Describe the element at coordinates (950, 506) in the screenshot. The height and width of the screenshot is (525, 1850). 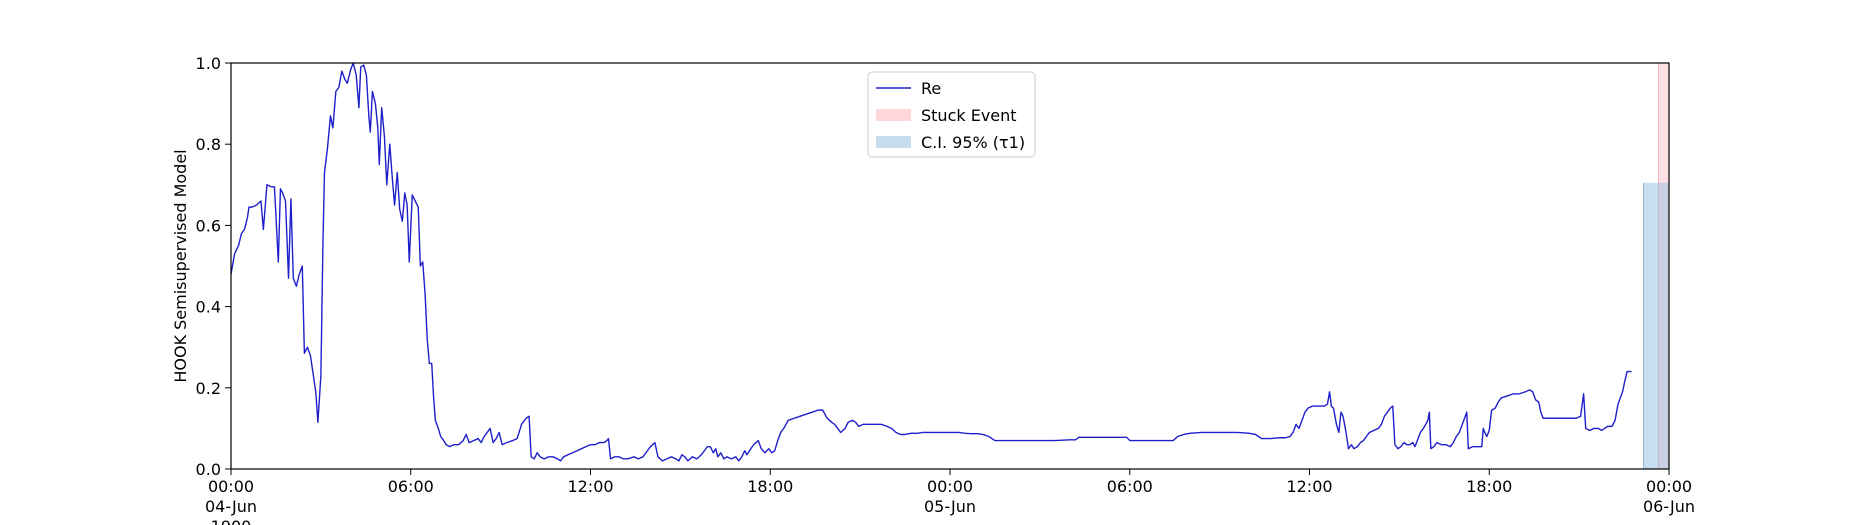
I see `x-tick-label: 05-Jun` at that location.